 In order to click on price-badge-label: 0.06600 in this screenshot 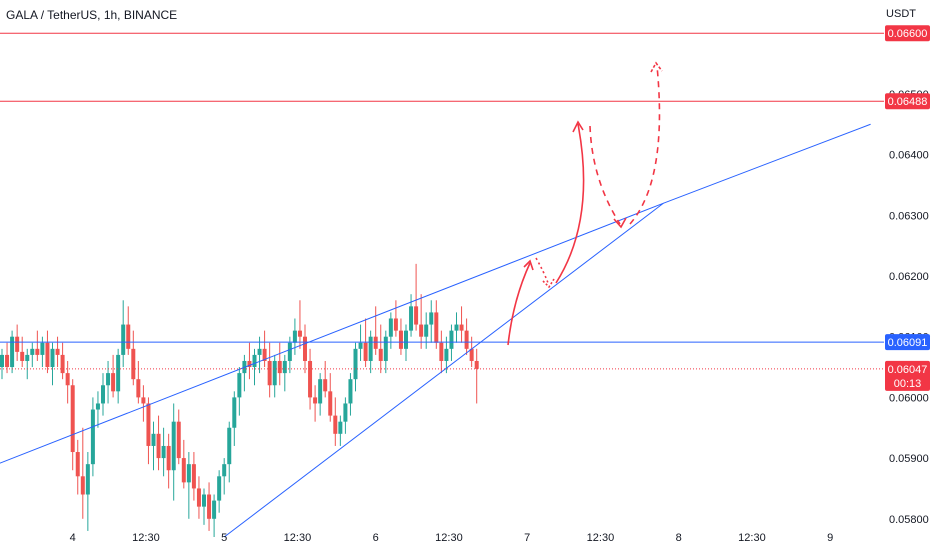, I will do `click(908, 34)`.